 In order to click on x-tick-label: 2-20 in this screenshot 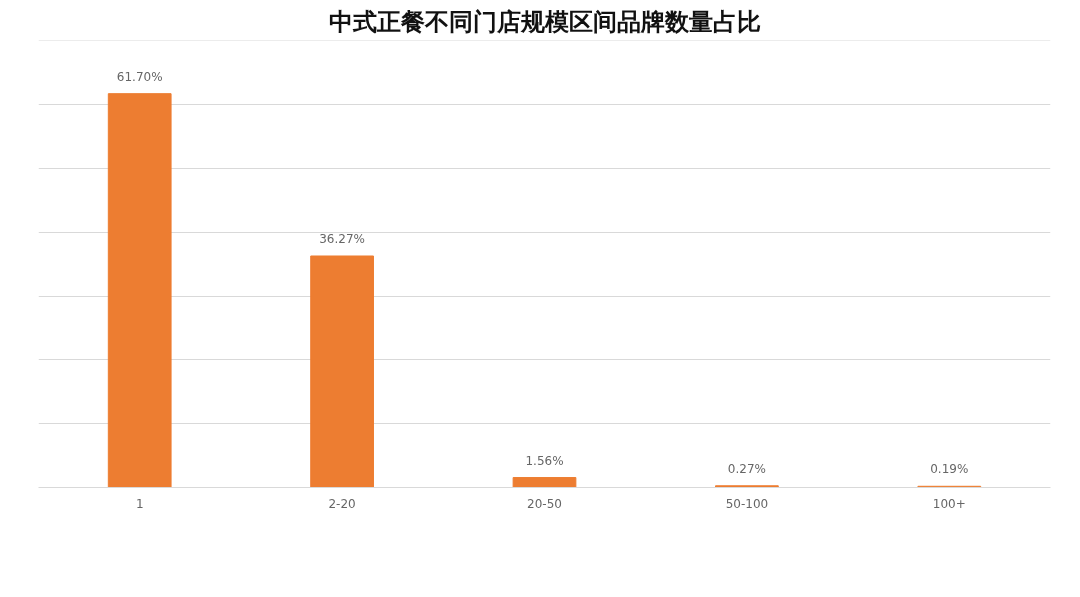, I will do `click(342, 503)`.